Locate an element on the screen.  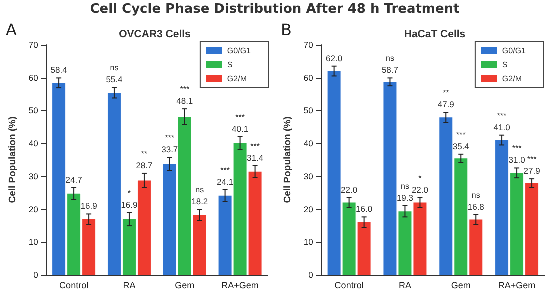
data-label: 48.1 is located at coordinates (185, 101).